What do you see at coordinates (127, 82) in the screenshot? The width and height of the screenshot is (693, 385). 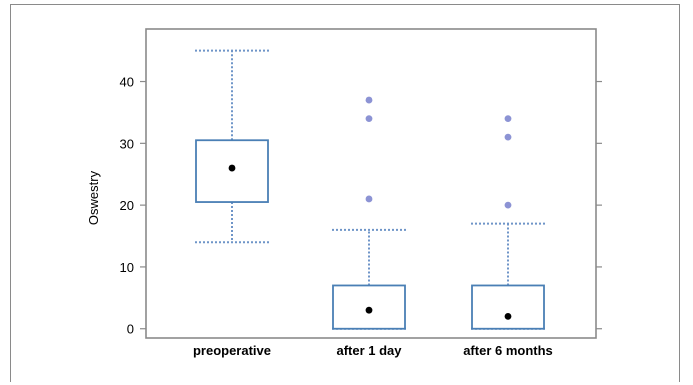 I see `y-tick-label: 40` at bounding box center [127, 82].